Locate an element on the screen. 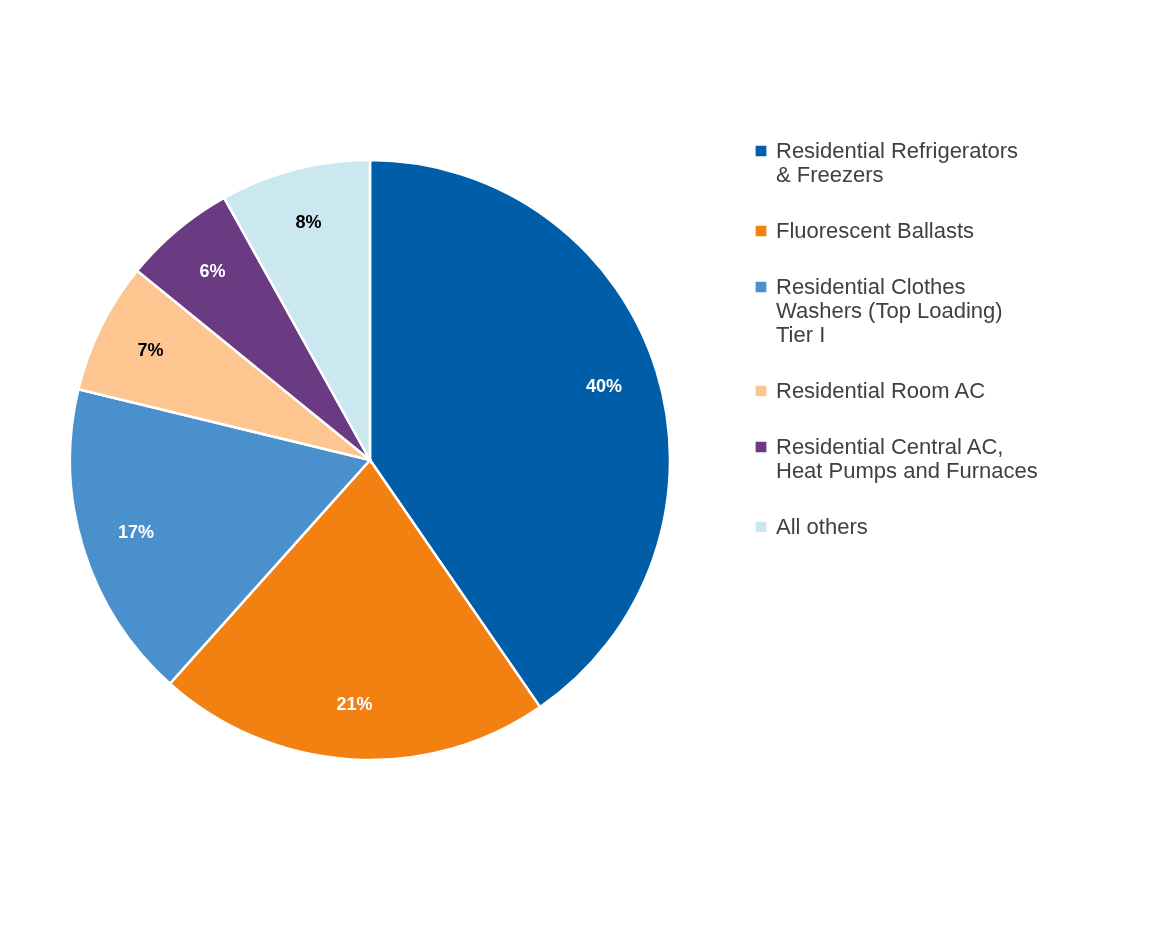  data-label: 7% is located at coordinates (150, 350).